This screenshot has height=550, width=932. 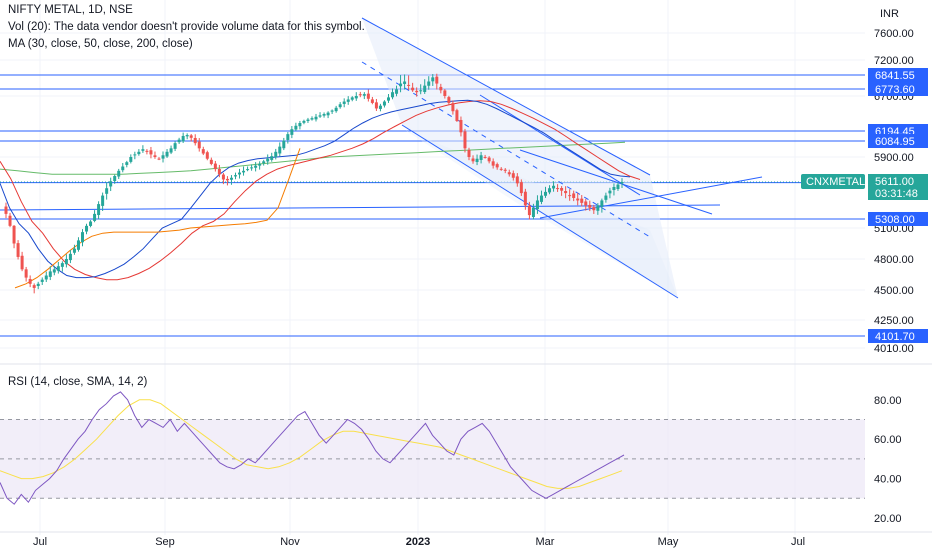 What do you see at coordinates (894, 260) in the screenshot?
I see `price-tick-5: 4800.00` at bounding box center [894, 260].